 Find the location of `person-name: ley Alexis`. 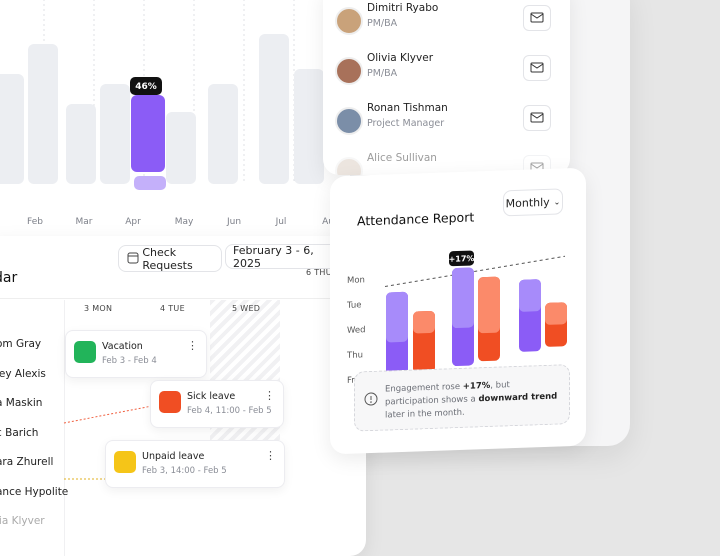

person-name: ley Alexis is located at coordinates (23, 373).